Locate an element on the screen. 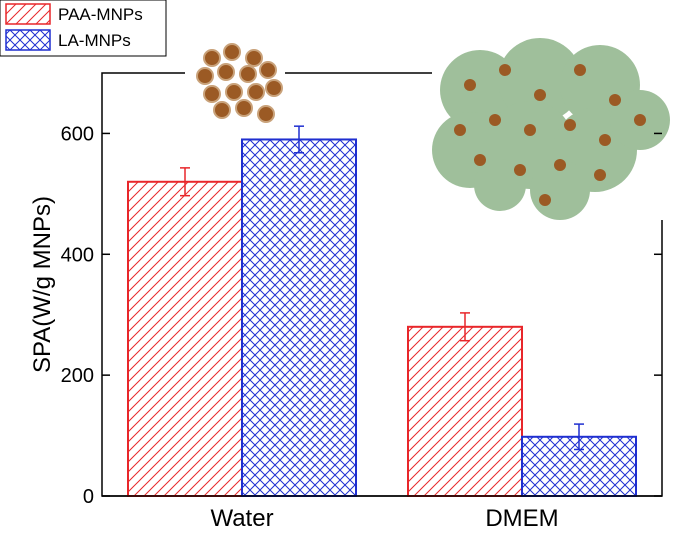 The width and height of the screenshot is (675, 533). legend-label: LA-MNPs is located at coordinates (94, 40).